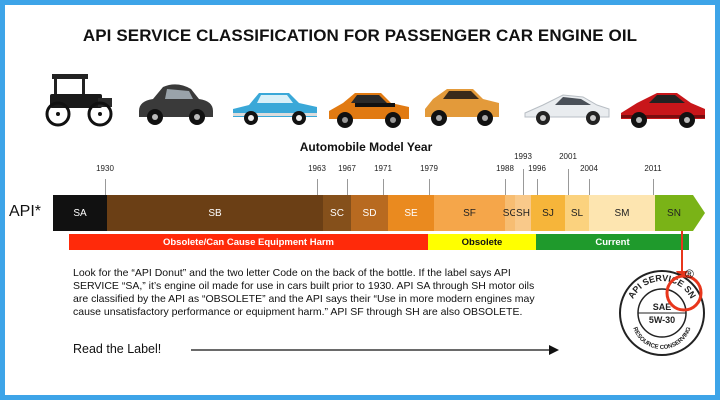 The height and width of the screenshot is (400, 720). I want to click on read-label: Read the Label!, so click(117, 349).